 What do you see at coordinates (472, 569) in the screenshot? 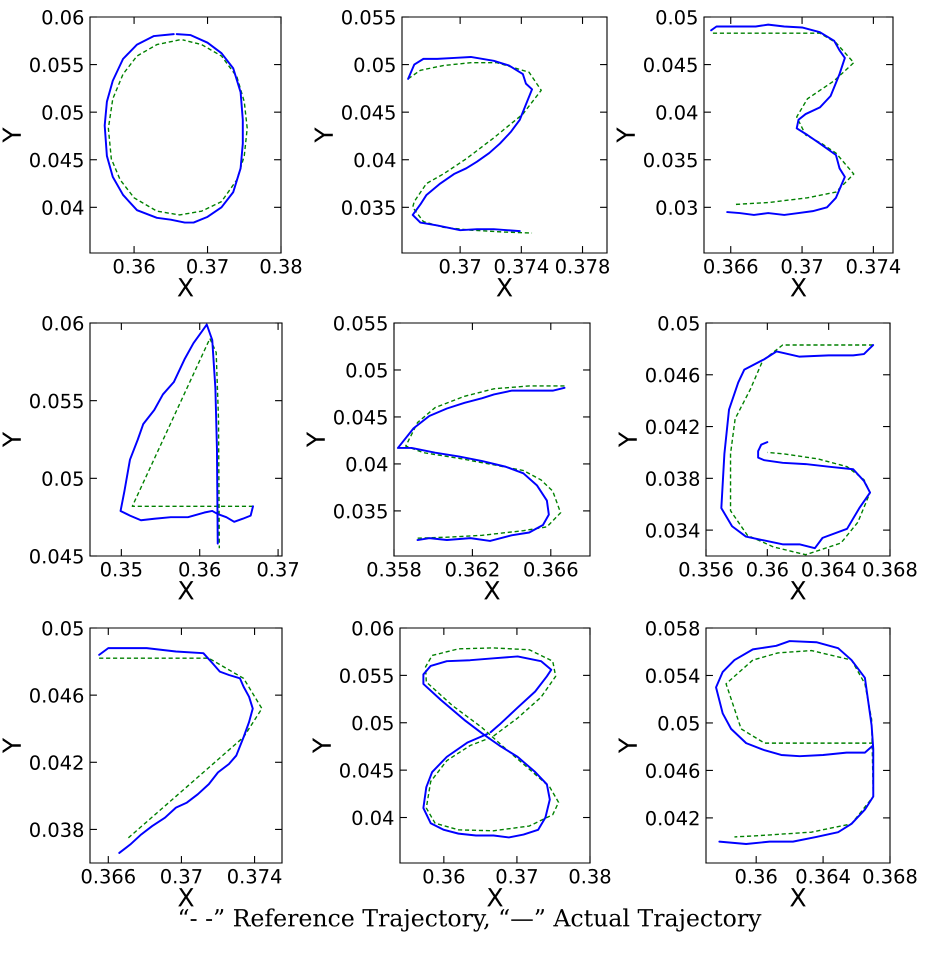
I see `x-tick-label: 0.362` at bounding box center [472, 569].